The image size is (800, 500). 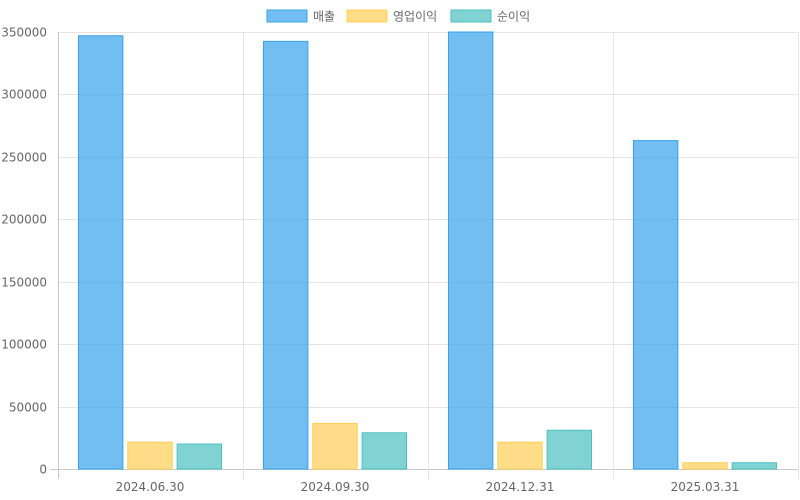 I want to click on bar-series-0-2025.03.31, so click(x=655, y=305).